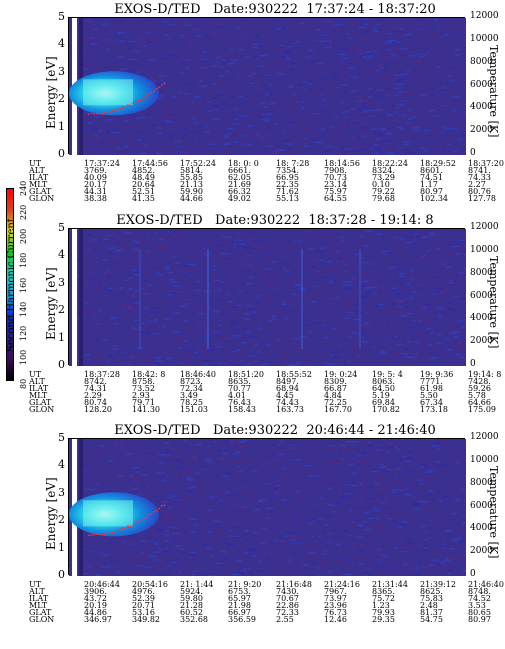 The width and height of the screenshot is (505, 649). Describe the element at coordinates (335, 177) in the screenshot. I see `table-cell: 70.73` at that location.